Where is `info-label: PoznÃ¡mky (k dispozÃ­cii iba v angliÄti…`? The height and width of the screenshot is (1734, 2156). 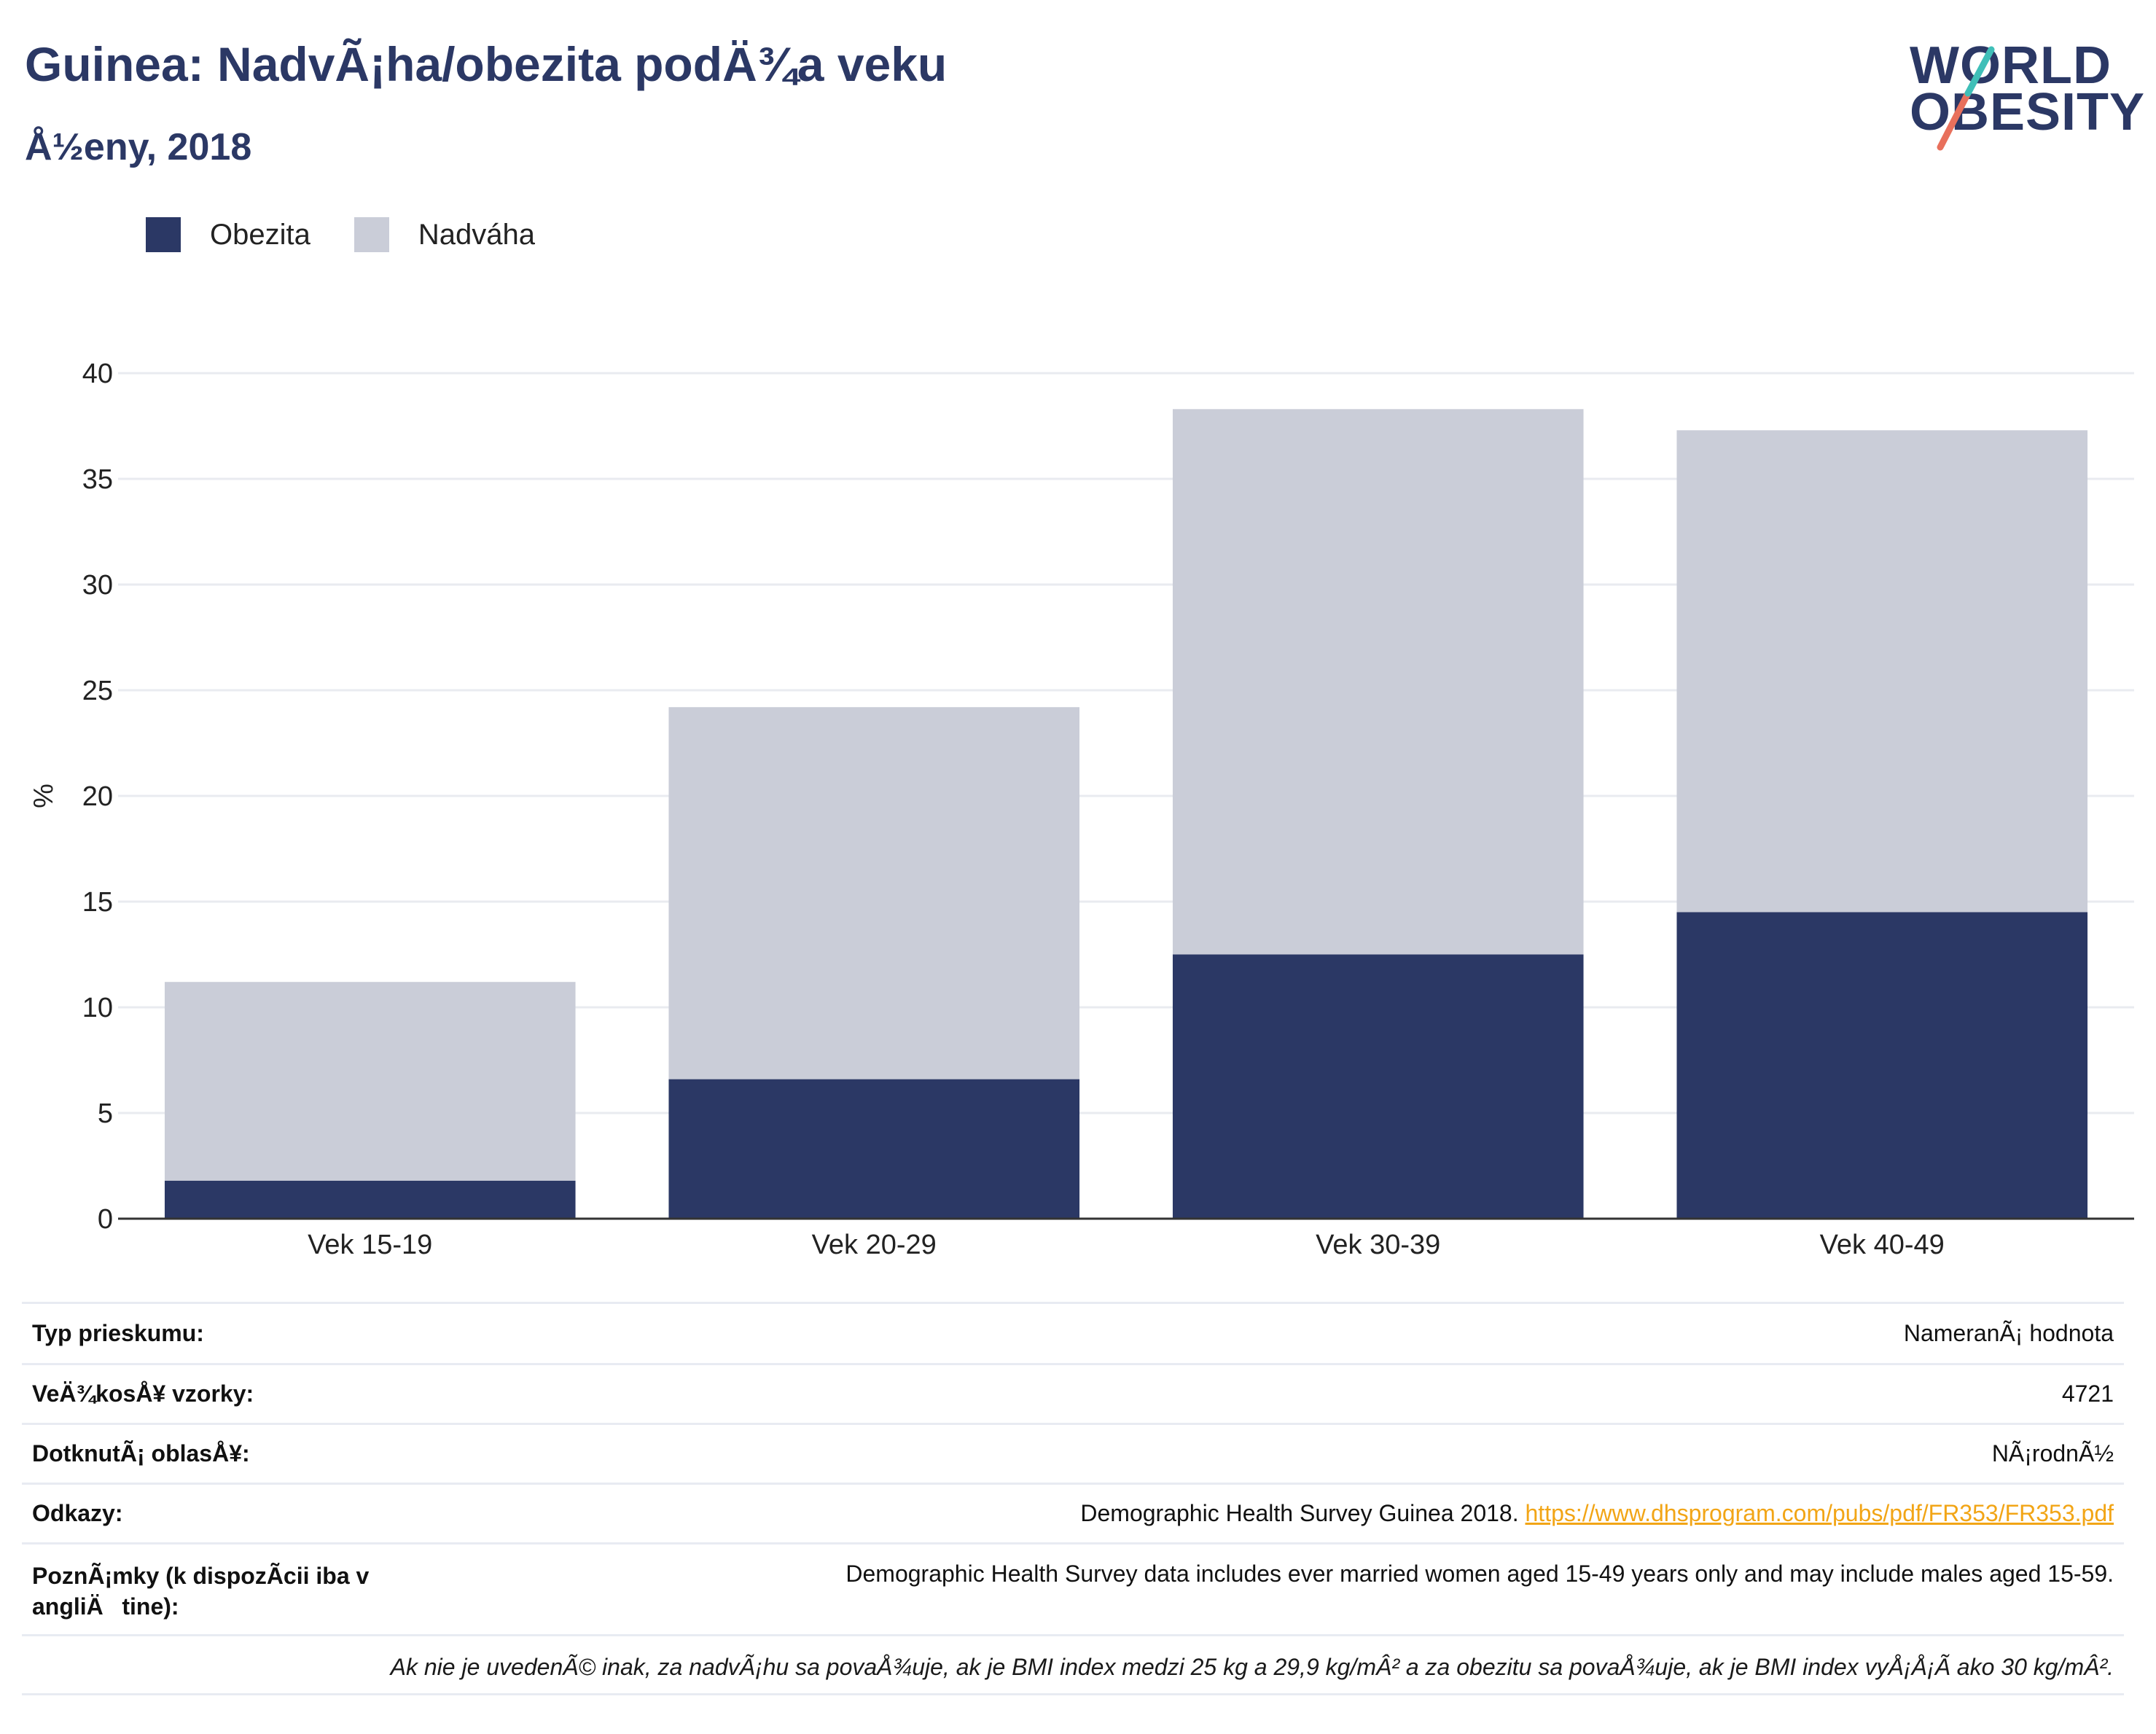
info-label: PoznÃ¡mky (k dispozÃ­cii iba v angliÄti… is located at coordinates (201, 1592).